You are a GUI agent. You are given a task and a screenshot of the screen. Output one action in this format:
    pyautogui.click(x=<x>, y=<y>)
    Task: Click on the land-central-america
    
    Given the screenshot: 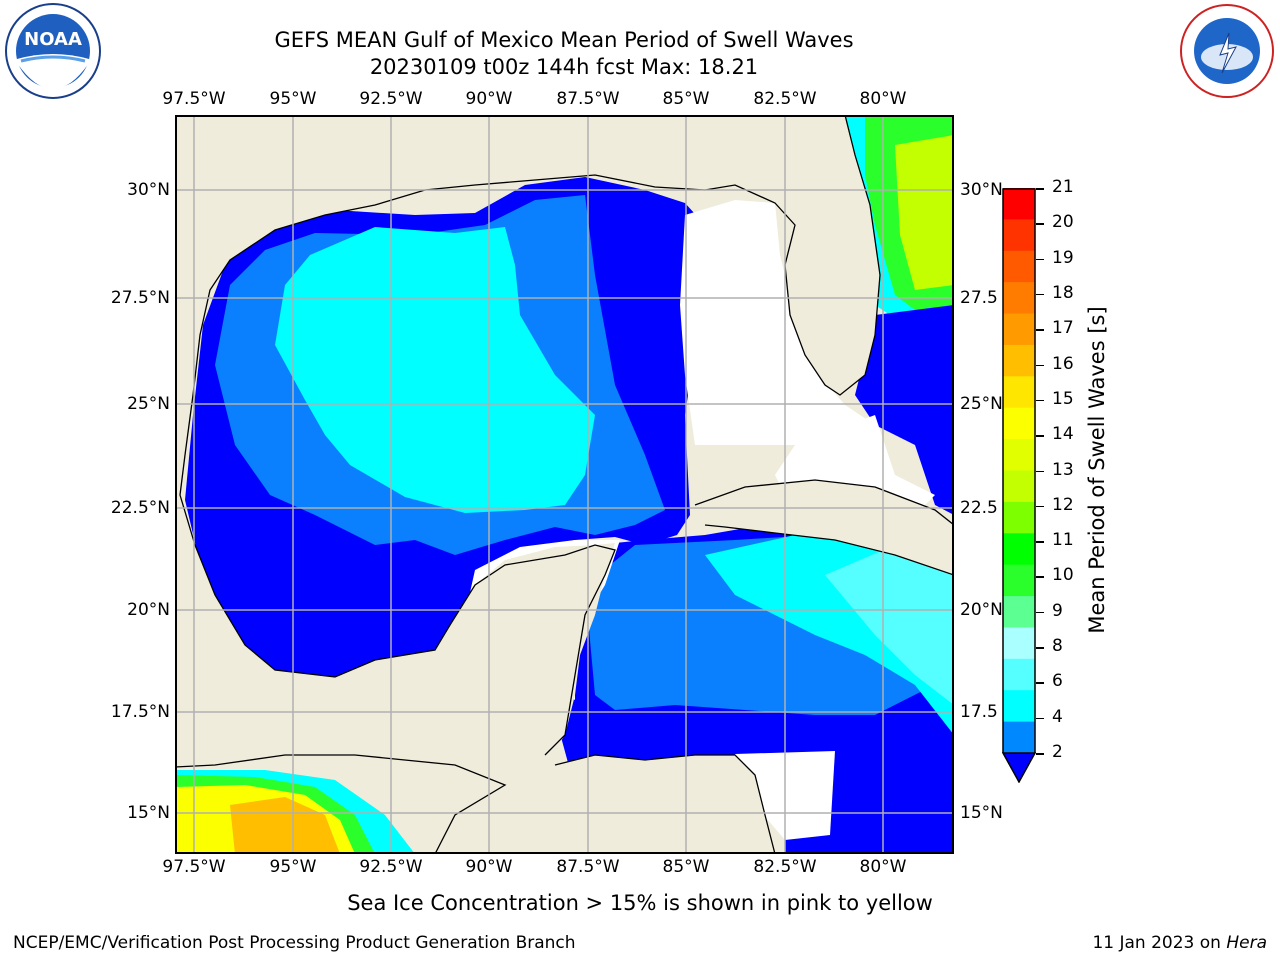 What is the action you would take?
    pyautogui.click(x=605, y=804)
    